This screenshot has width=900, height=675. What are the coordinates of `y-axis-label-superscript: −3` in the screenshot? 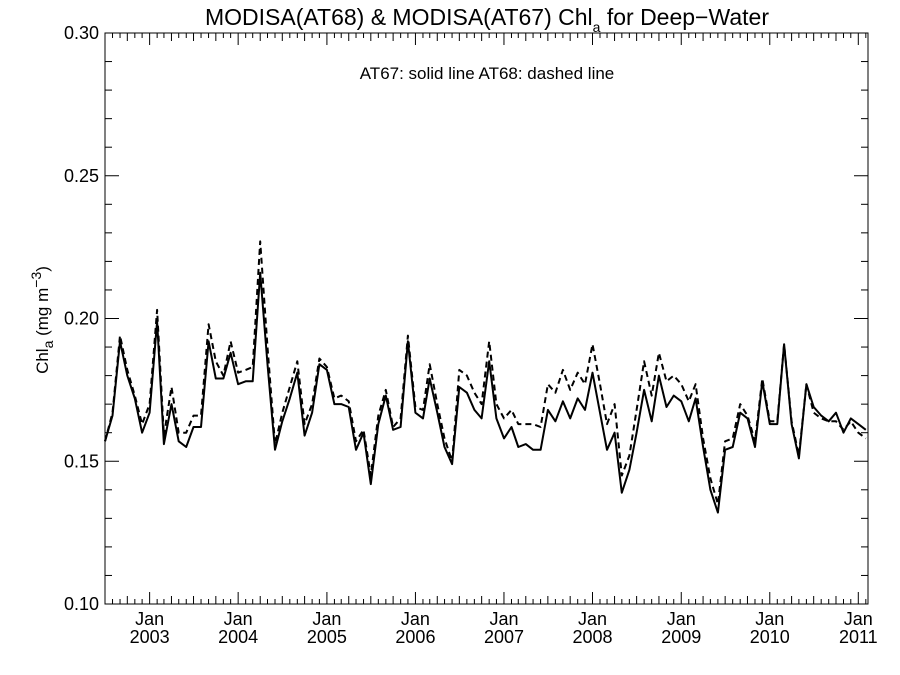 It's located at (36, 280).